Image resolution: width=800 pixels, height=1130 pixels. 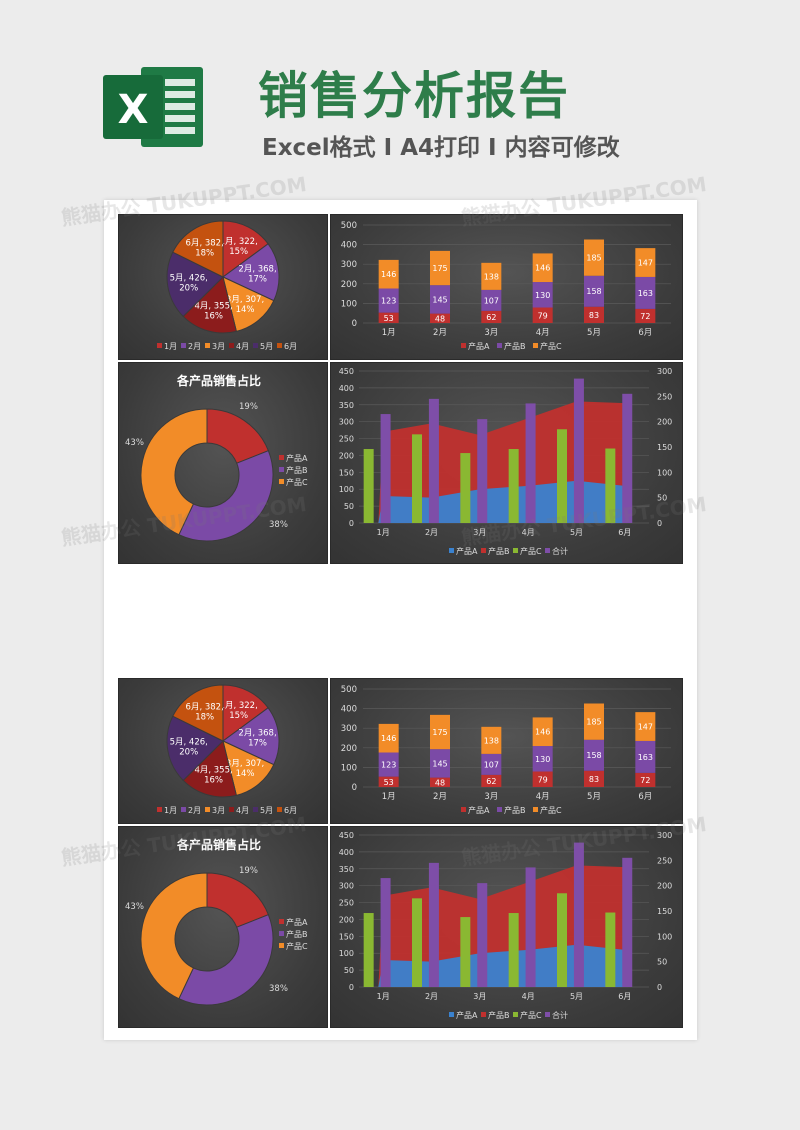 What do you see at coordinates (576, 996) in the screenshot?
I see `x-tick-label: 5月` at bounding box center [576, 996].